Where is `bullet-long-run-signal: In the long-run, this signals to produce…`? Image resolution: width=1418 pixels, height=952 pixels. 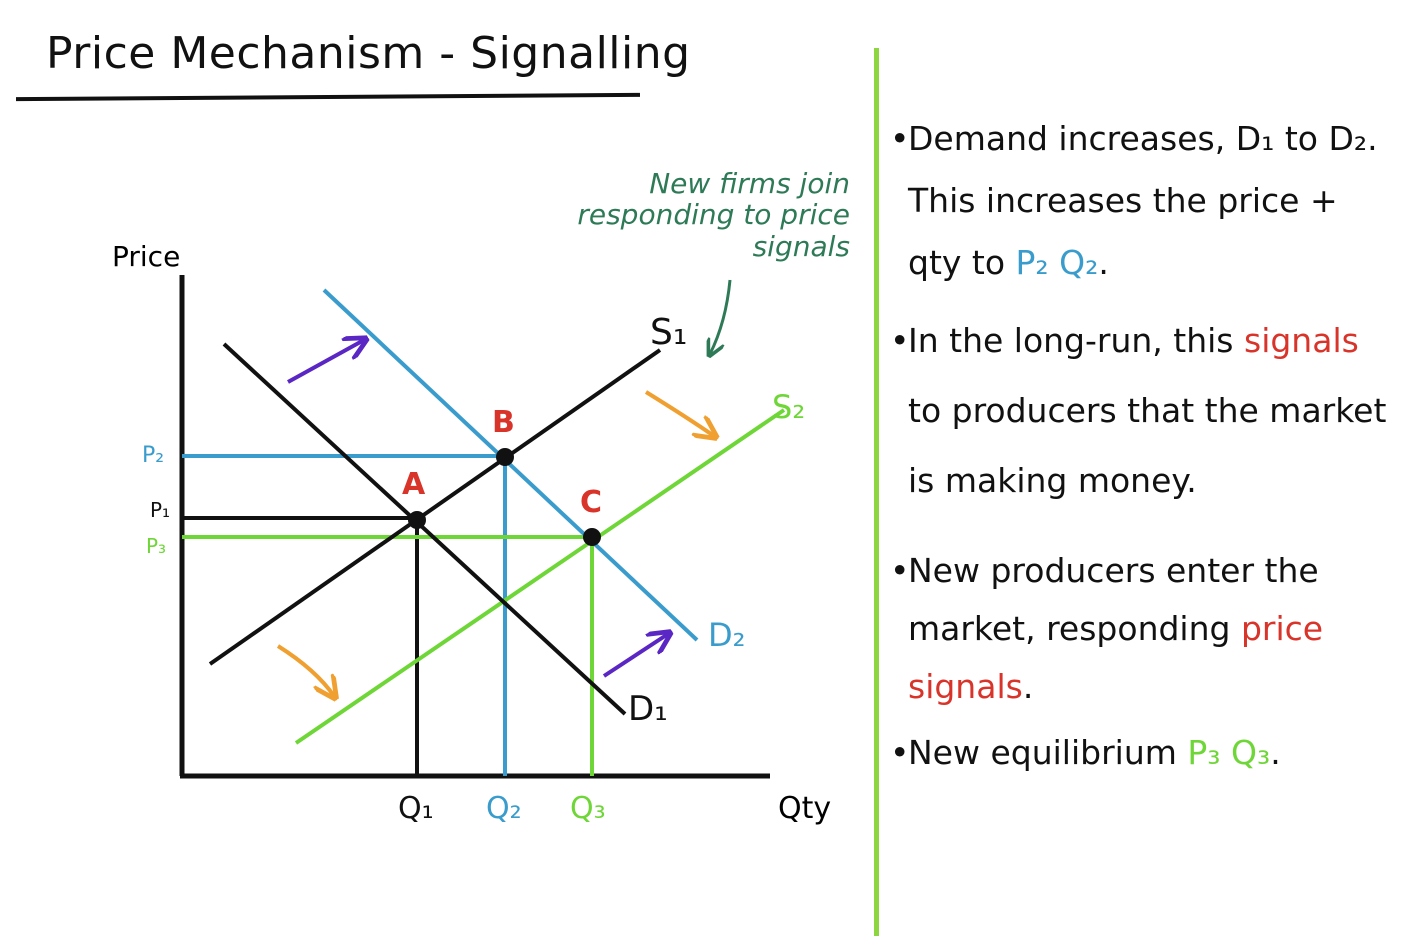
bullet-long-run-signal: In the long-run, this signals to produce… is located at coordinates (1145, 411).